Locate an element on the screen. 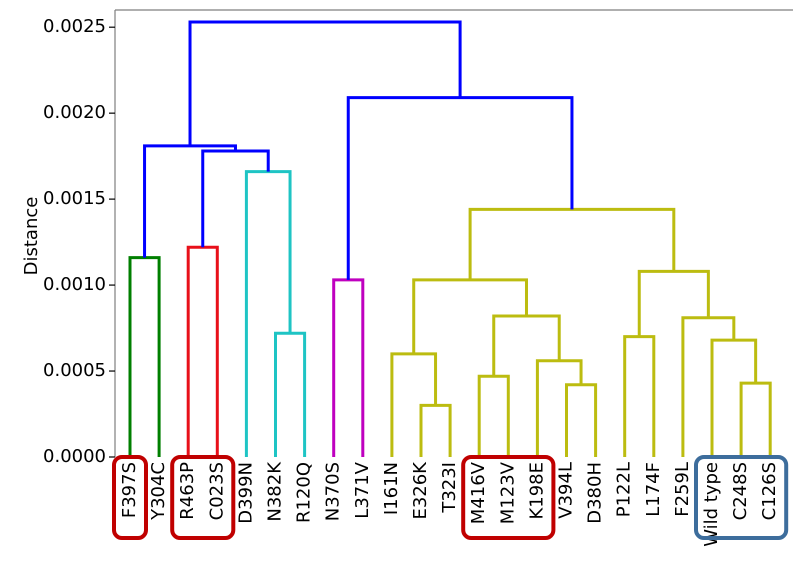  leaf-label: D399N is located at coordinates (245, 493).